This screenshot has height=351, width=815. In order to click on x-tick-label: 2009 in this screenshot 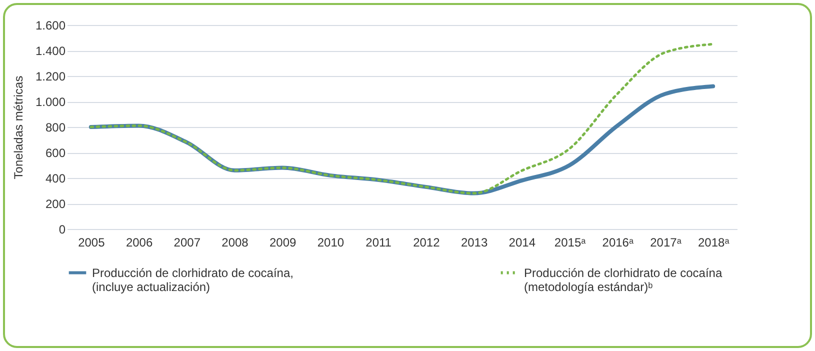, I will do `click(283, 243)`.